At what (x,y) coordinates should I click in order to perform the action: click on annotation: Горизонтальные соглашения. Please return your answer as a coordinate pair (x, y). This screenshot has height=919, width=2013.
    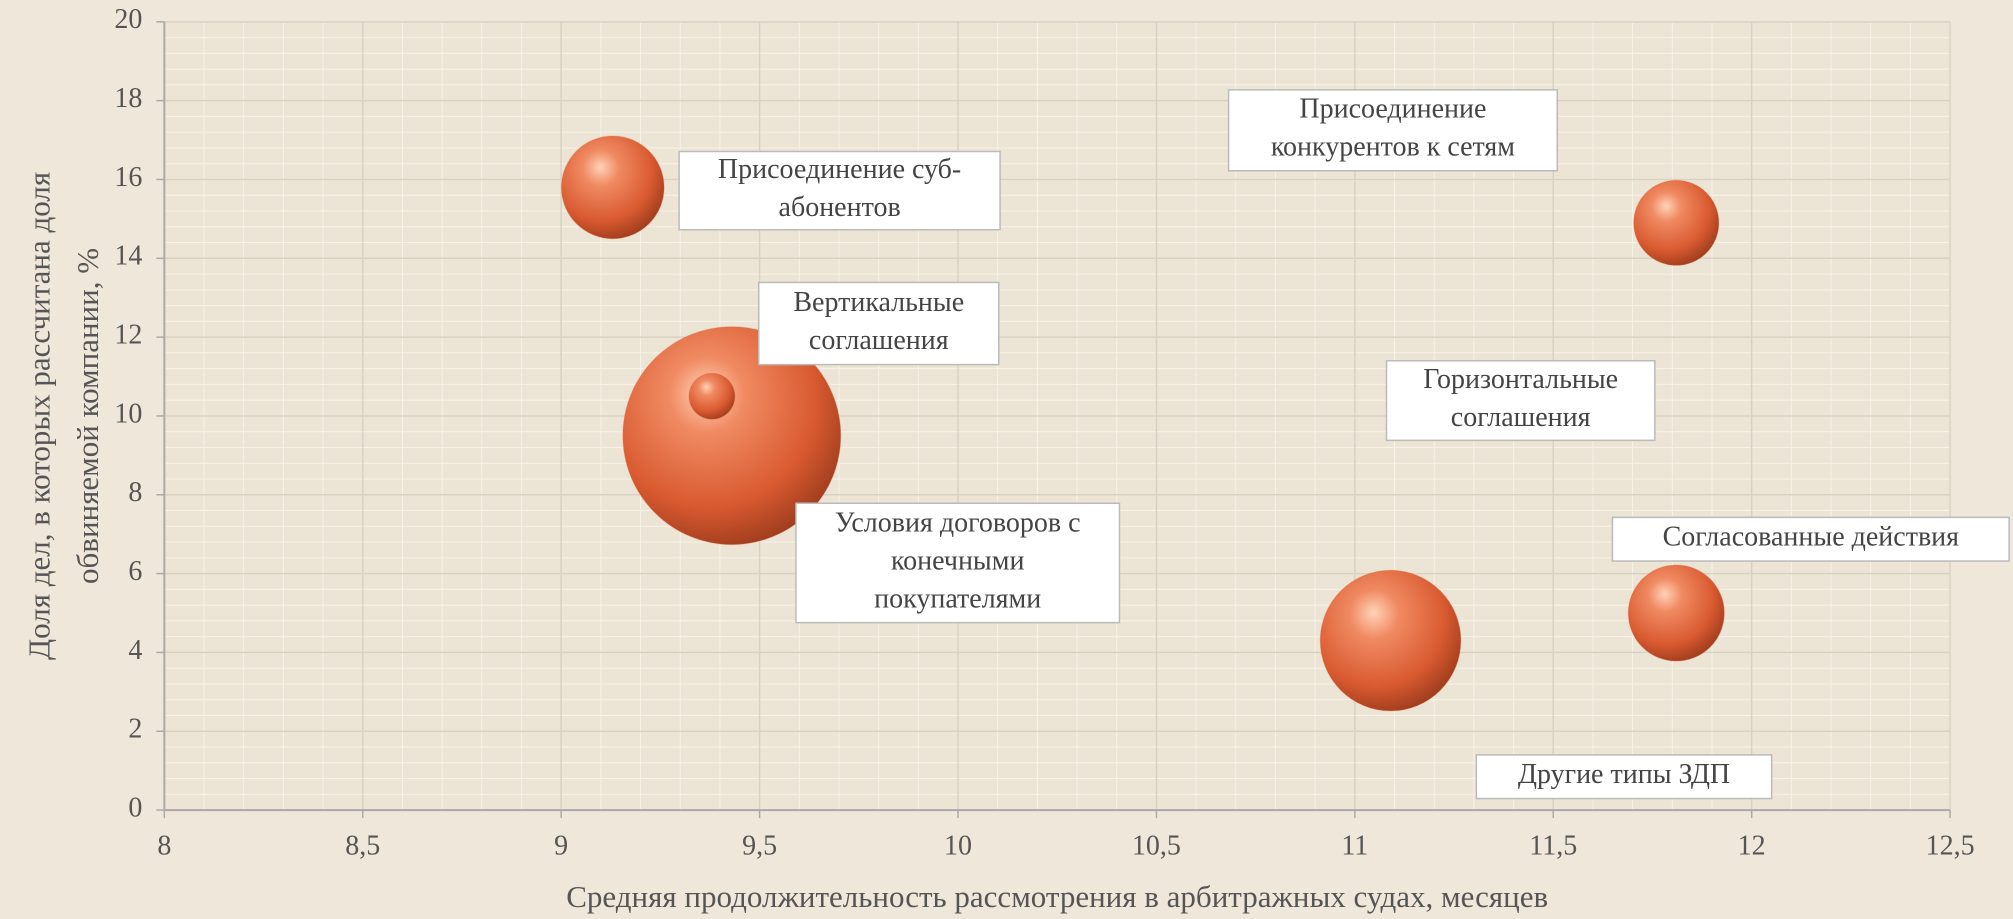
    Looking at the image, I should click on (1520, 400).